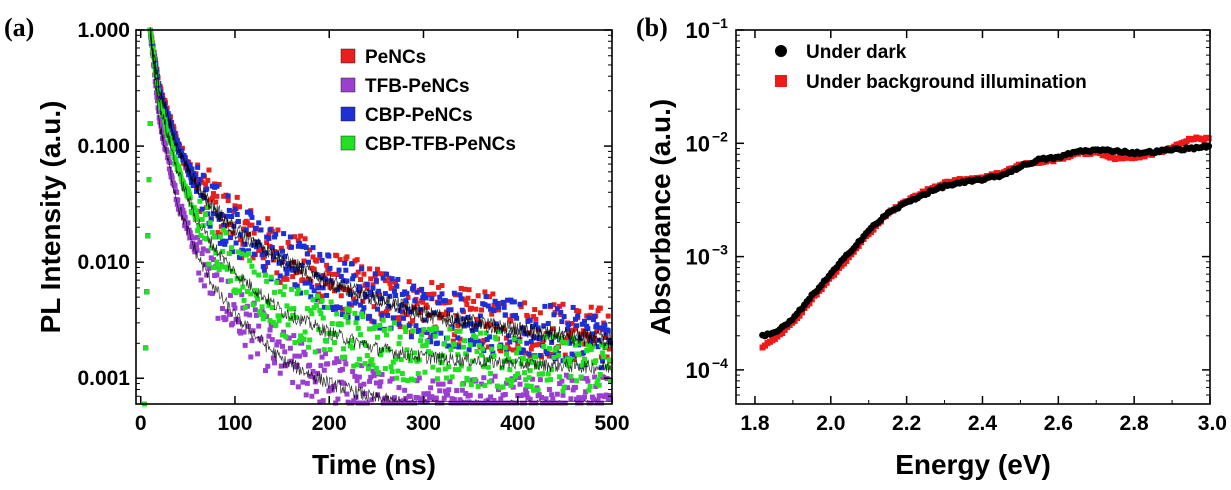 This screenshot has width=1231, height=490. Describe the element at coordinates (1058, 423) in the screenshot. I see `x-tick-label: 2.6` at that location.